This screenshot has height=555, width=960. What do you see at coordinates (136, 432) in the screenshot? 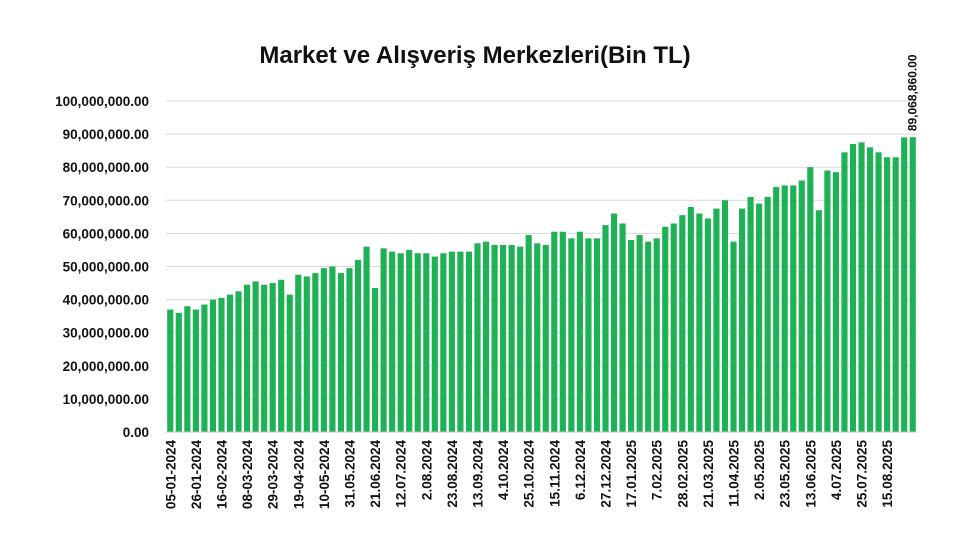
I see `y-tick-label: 0.00` at bounding box center [136, 432].